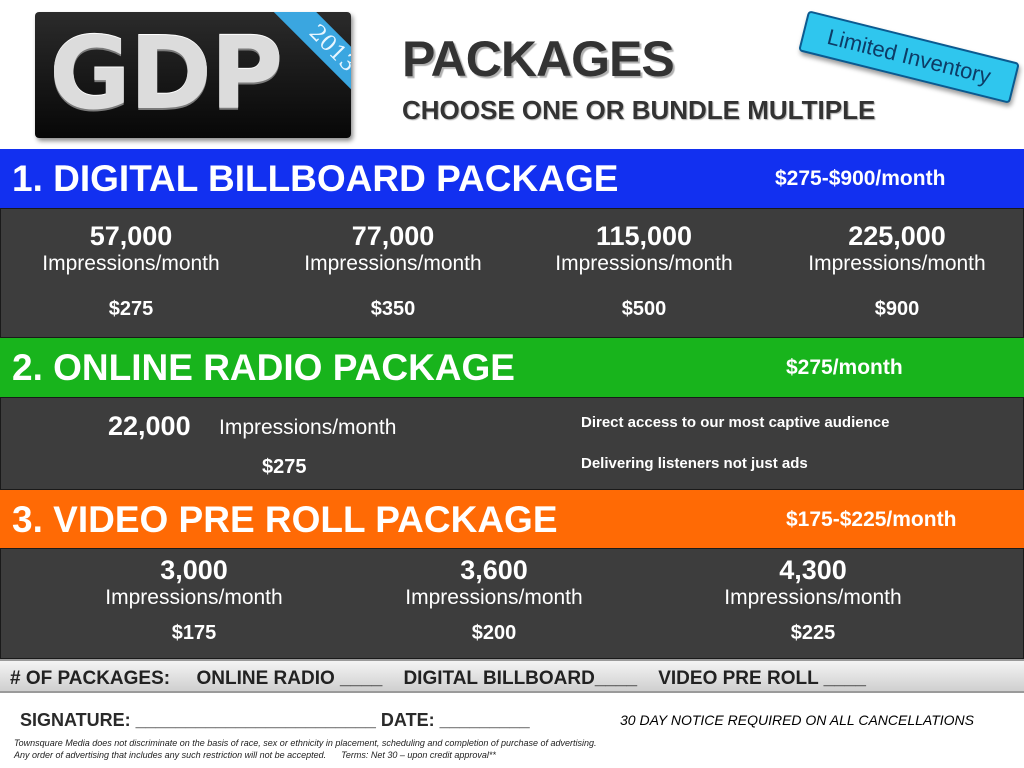  Describe the element at coordinates (263, 367) in the screenshot. I see `radio-package-title: 2. ONLINE RADIO PACKAGE` at that location.